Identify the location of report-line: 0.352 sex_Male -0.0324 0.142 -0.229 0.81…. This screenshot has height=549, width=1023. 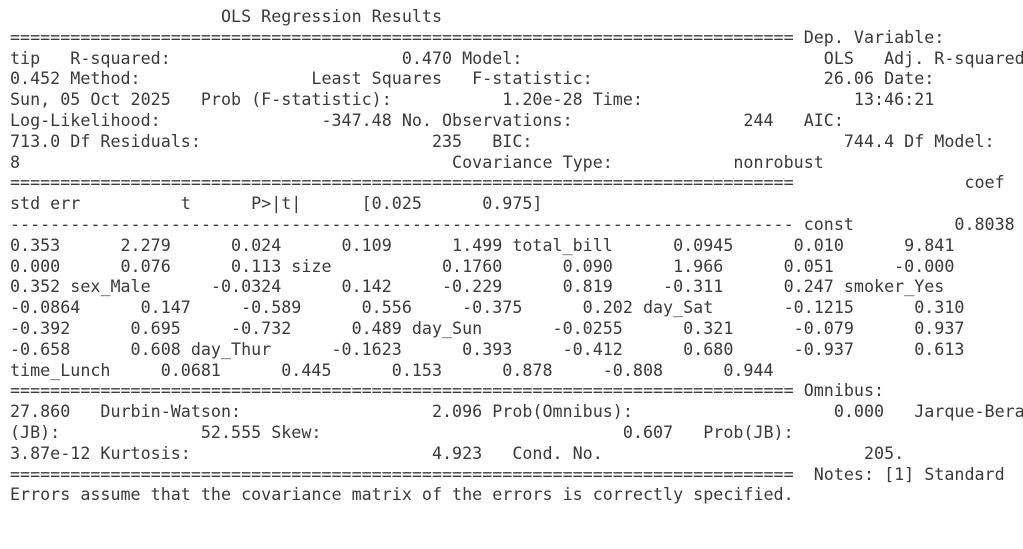
(477, 286).